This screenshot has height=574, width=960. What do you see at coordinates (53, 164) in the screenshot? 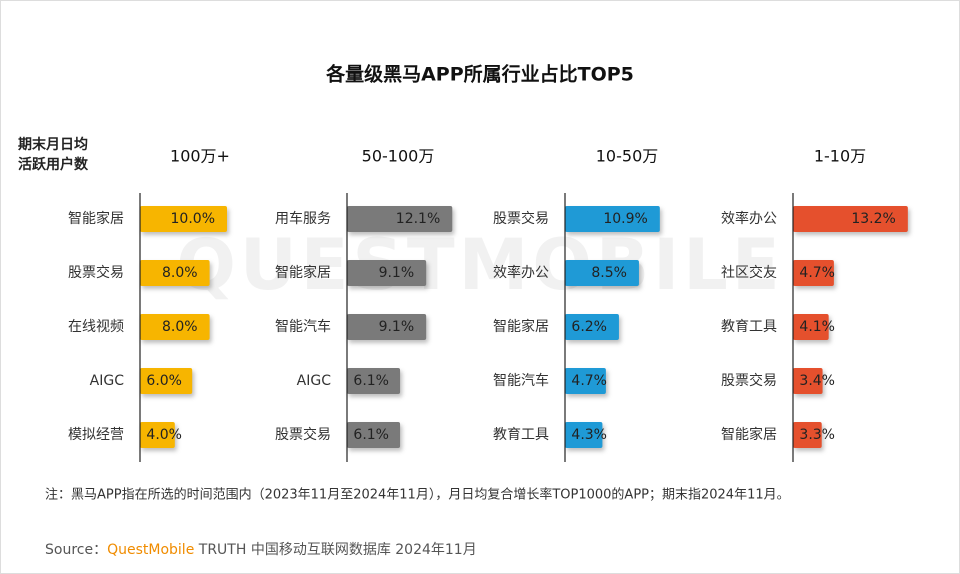
I see `row-header: 活跃用户数` at bounding box center [53, 164].